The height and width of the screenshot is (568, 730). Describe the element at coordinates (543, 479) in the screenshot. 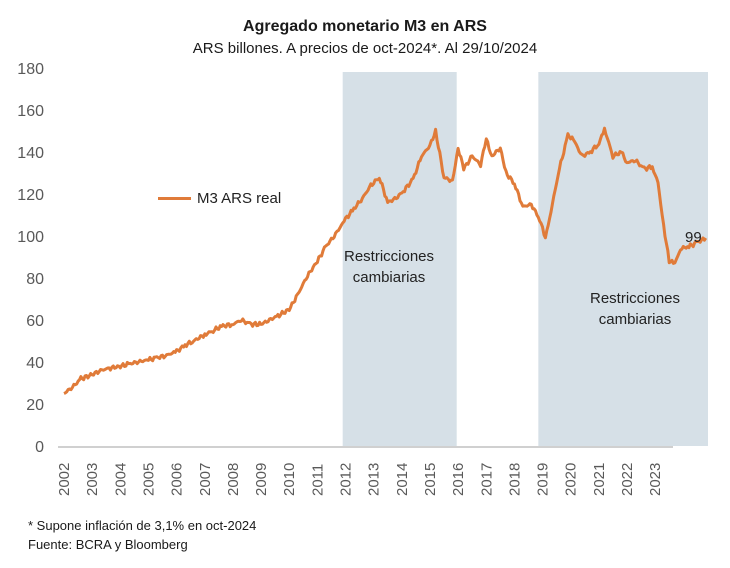

I see `x-tick-label: 2019` at that location.